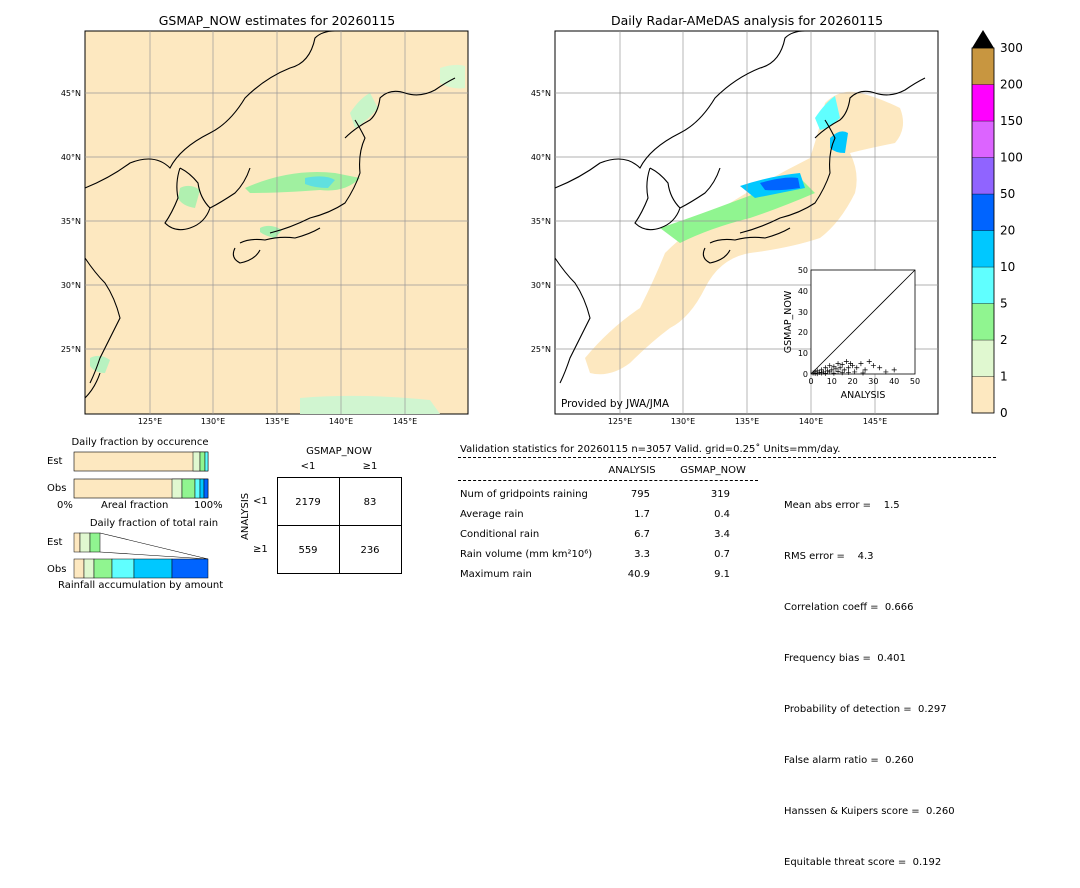 This screenshot has height=888, width=1080. I want to click on occurrence-axis-mid: Areal fraction, so click(135, 505).